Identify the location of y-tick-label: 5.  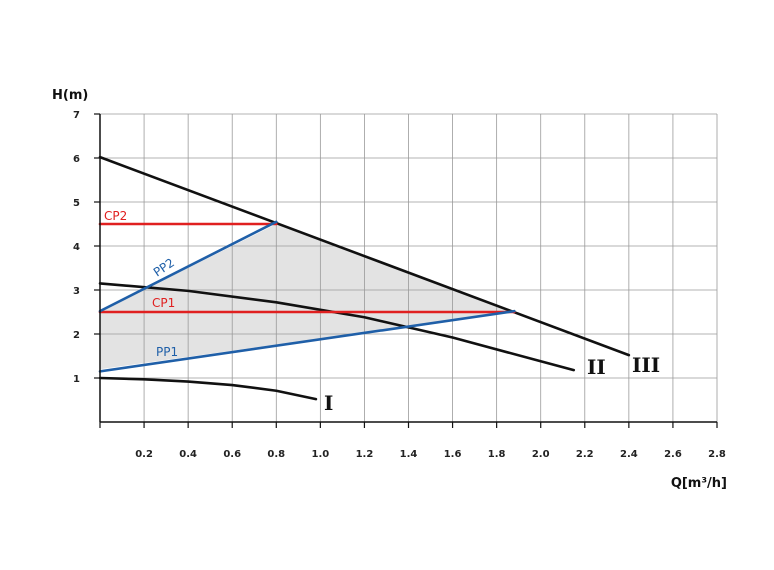
(76, 203).